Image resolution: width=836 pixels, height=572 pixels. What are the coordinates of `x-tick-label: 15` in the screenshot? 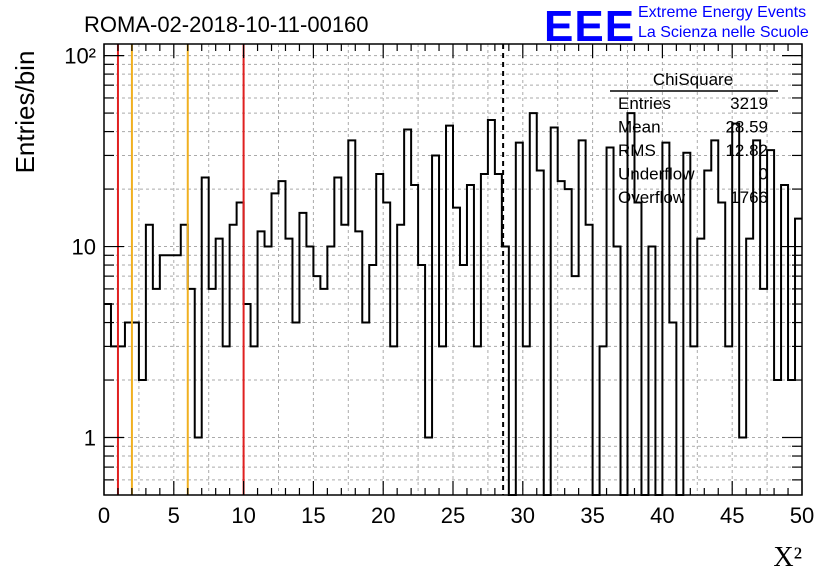 It's located at (313, 515).